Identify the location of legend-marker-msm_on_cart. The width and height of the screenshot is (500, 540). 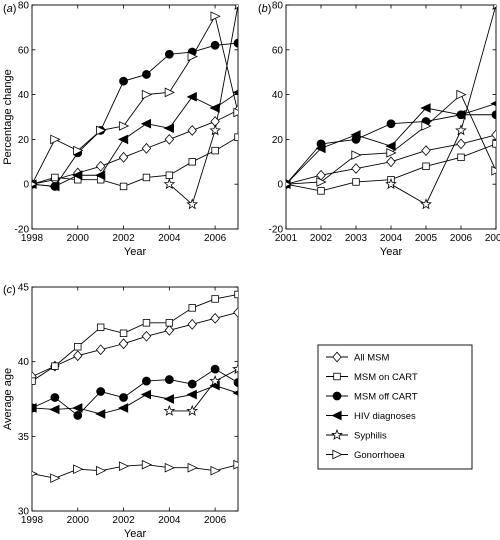
(337, 376).